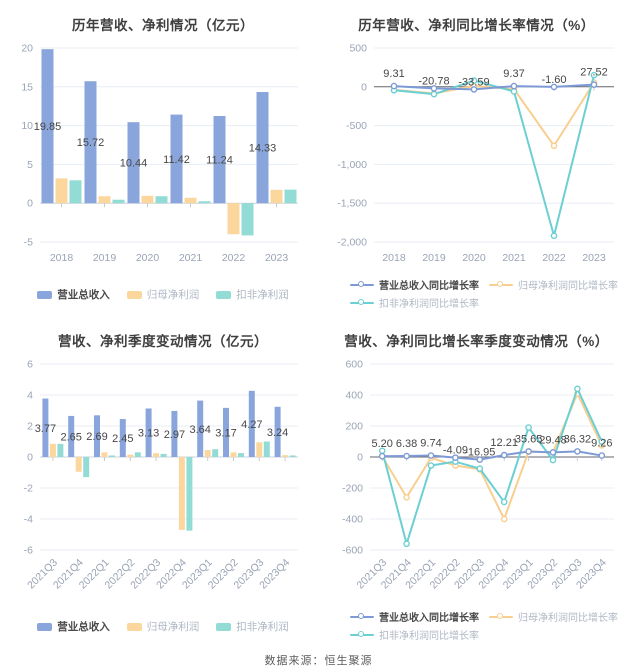  I want to click on chart-title-annual-amounts: 历年营收、净利情况（亿元）, so click(163, 25).